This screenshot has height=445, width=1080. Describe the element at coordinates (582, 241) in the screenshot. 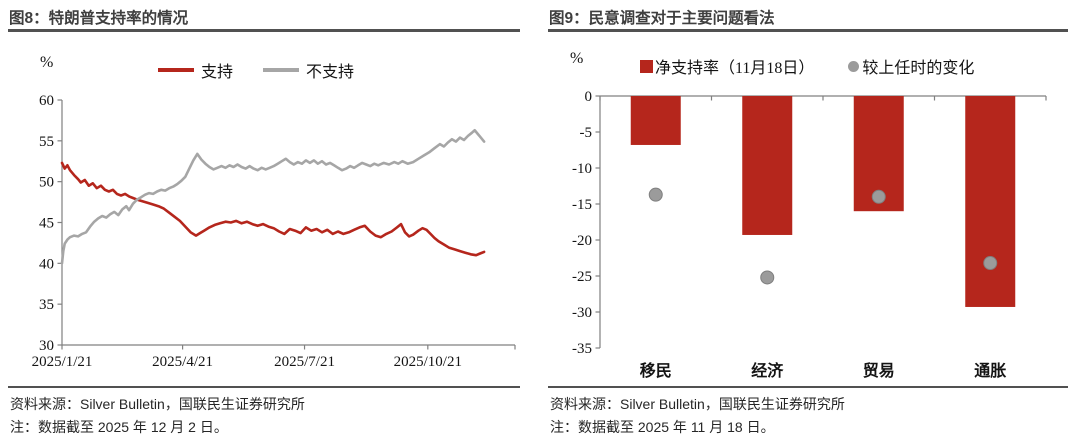

I see `svg-text: -20` at that location.